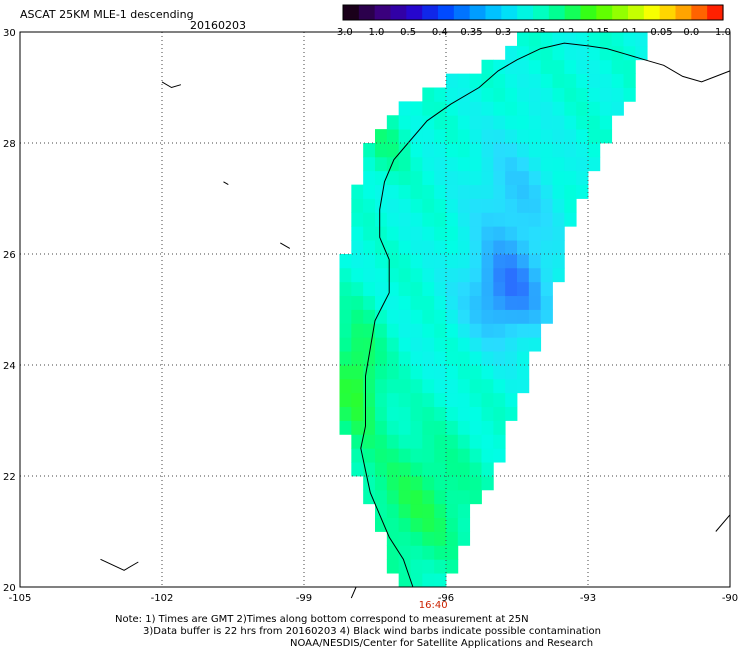  I want to click on lat-tick-label: 22, so click(9, 477).